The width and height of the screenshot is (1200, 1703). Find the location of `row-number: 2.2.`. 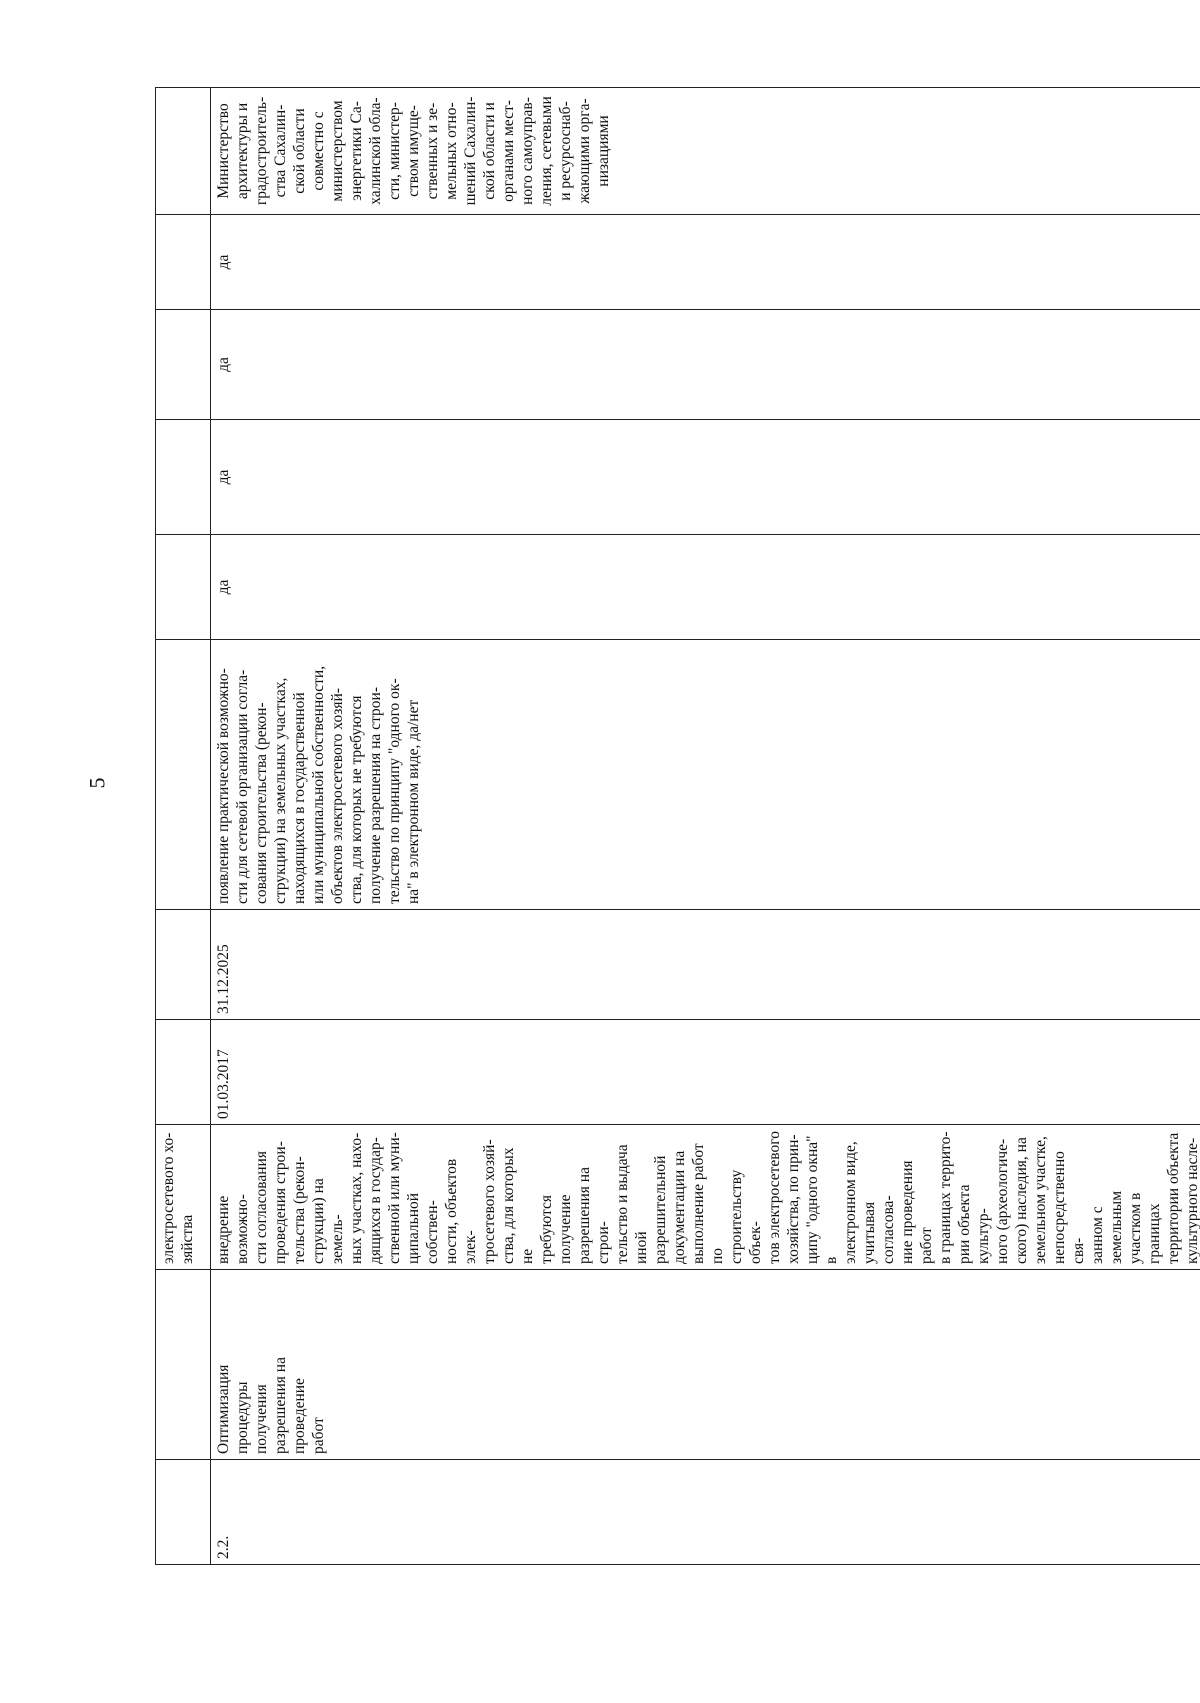

row-number: 2.2. is located at coordinates (705, 1512).